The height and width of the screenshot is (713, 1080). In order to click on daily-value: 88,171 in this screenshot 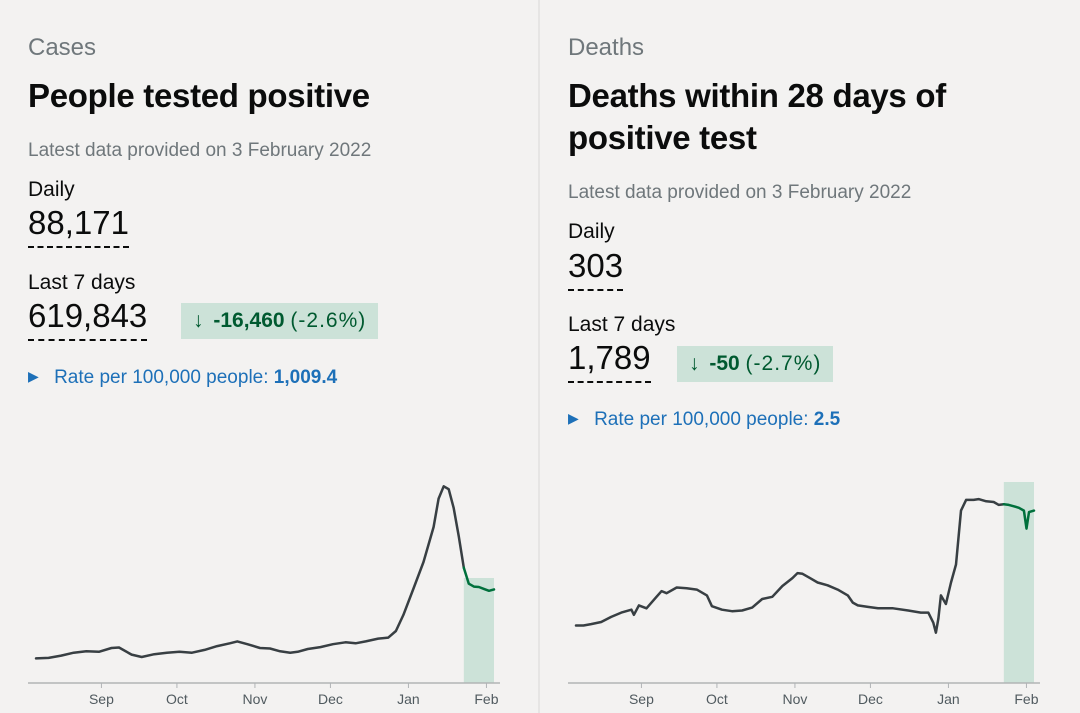, I will do `click(78, 226)`.